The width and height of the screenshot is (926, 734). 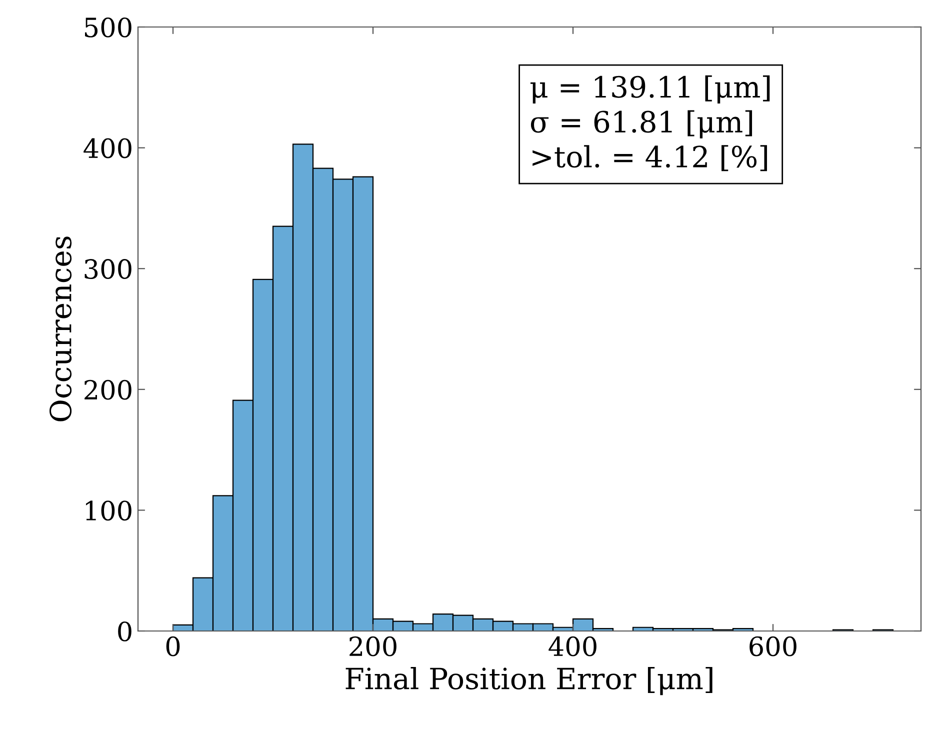 I want to click on y-axis-title: Occurrences, so click(x=61, y=329).